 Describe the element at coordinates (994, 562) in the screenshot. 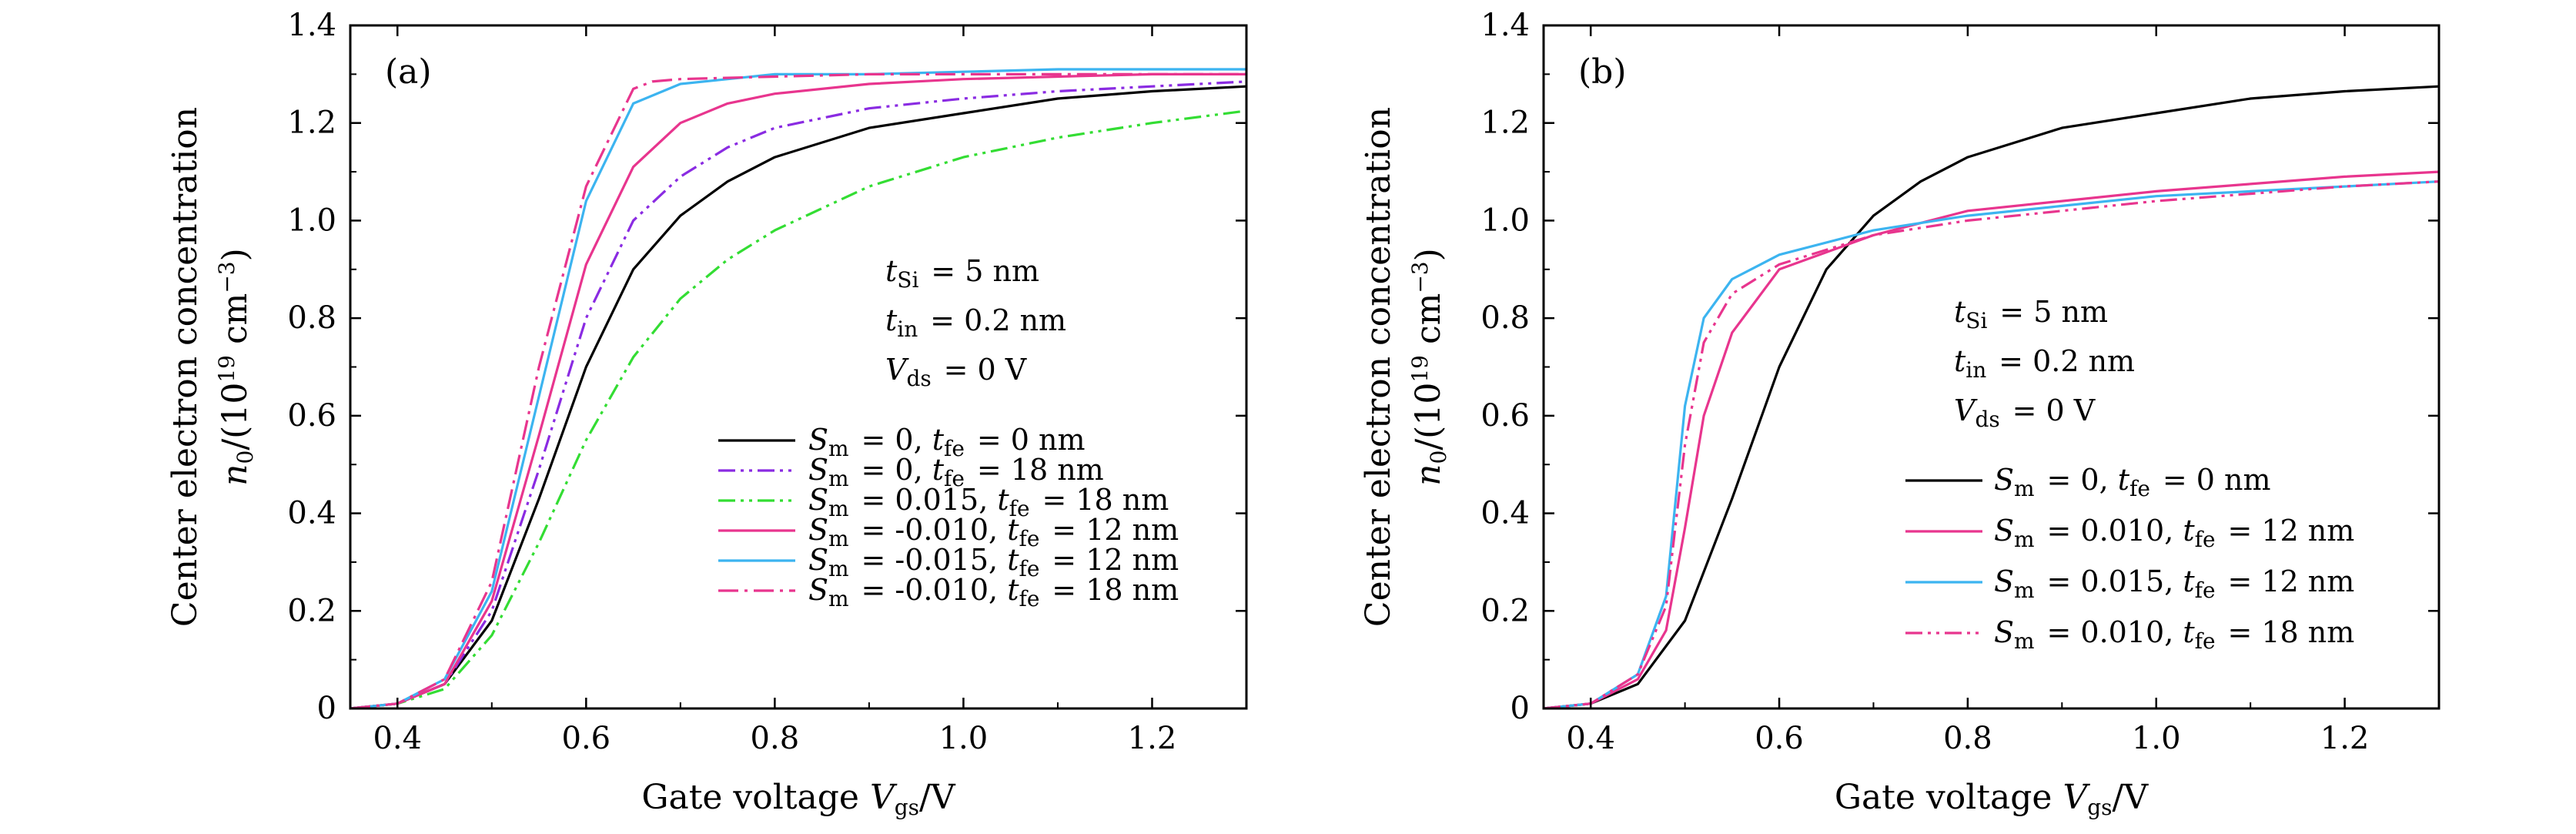

I see `legend-entry-5: Sm = -0.015, tfe = 12 nm` at that location.